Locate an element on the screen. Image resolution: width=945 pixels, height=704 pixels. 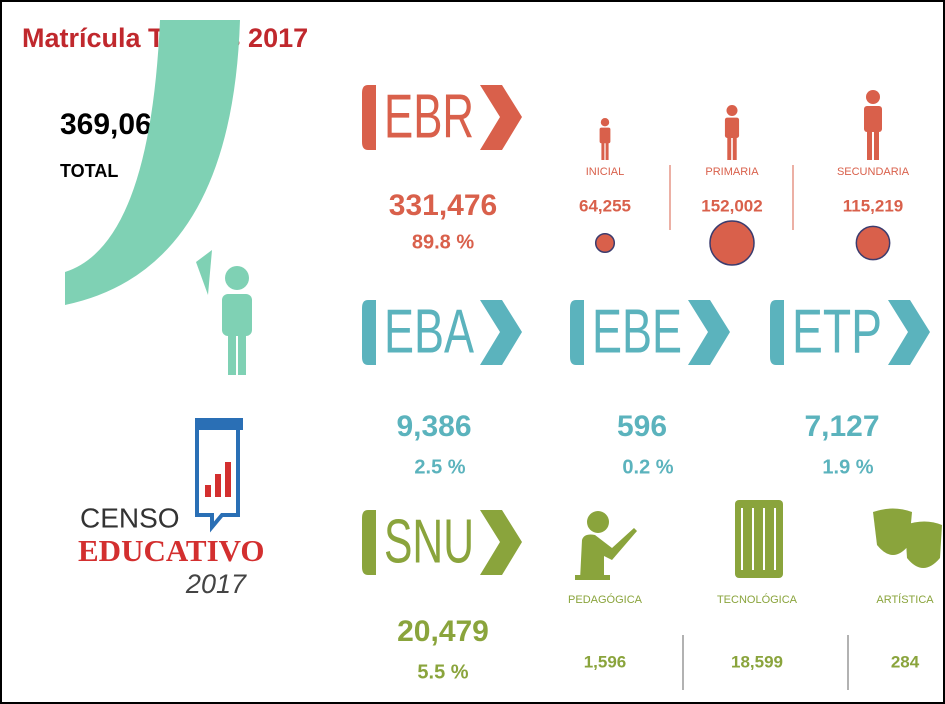
logo-line2: EDUCATIVO is located at coordinates (171, 550).